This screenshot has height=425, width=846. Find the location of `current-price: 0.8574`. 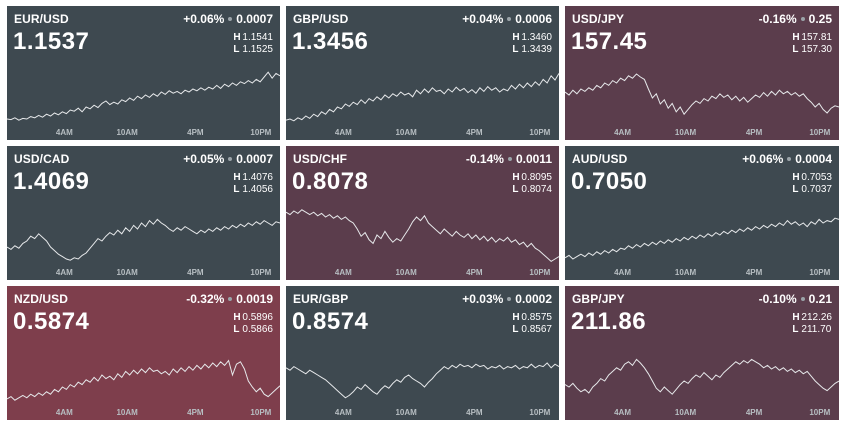

current-price: 0.8574 is located at coordinates (330, 321).